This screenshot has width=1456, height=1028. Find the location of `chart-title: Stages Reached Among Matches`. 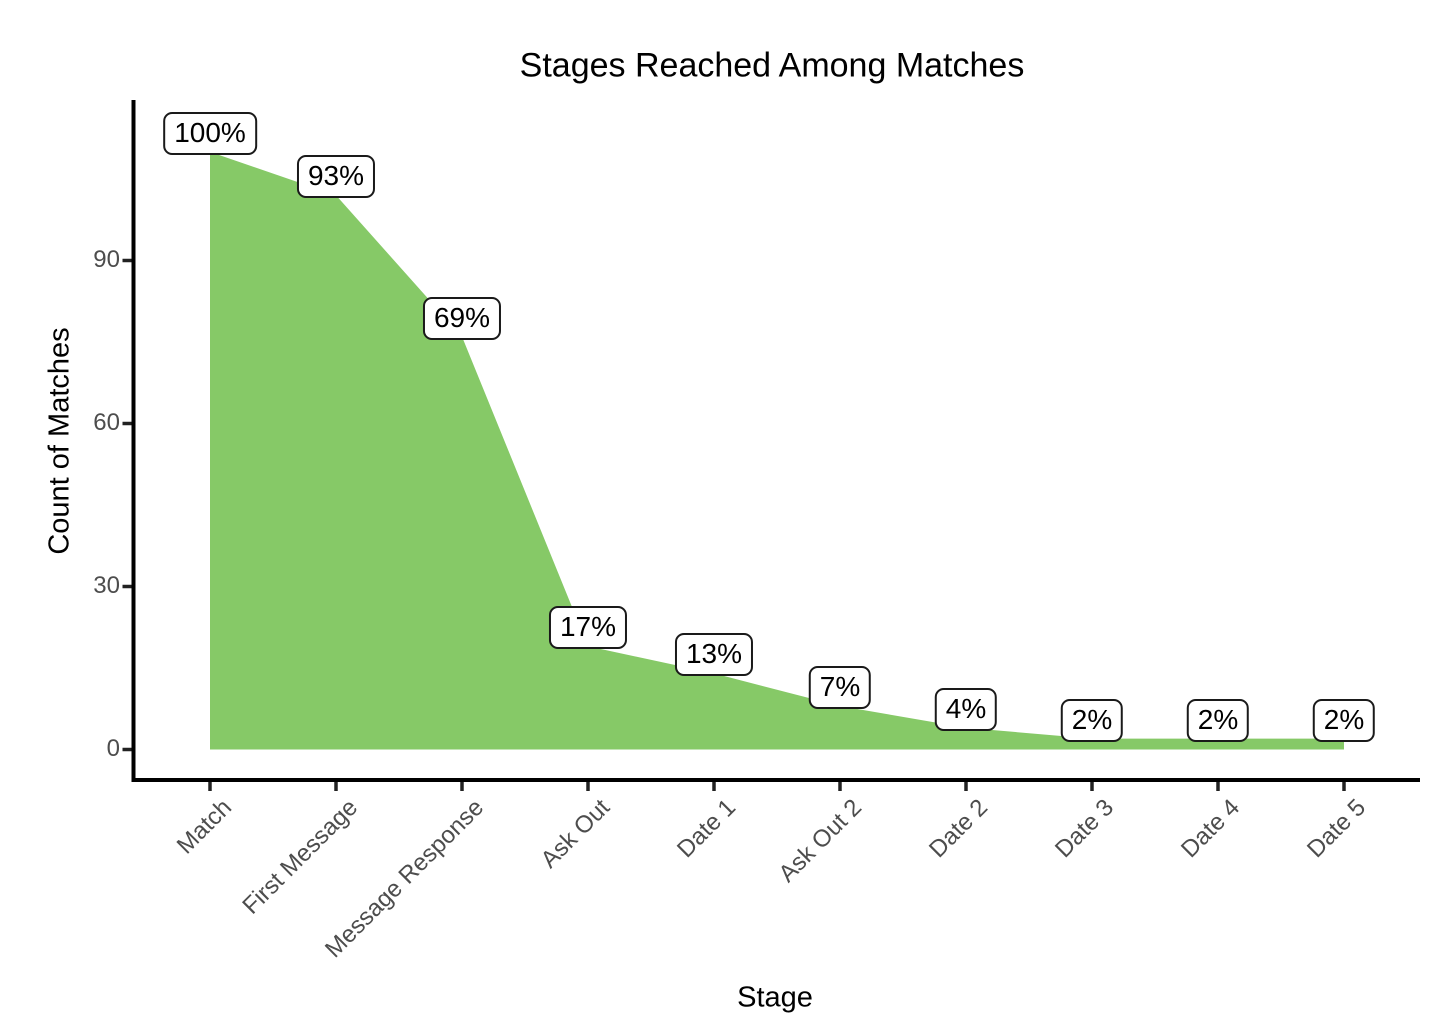

chart-title: Stages Reached Among Matches is located at coordinates (772, 65).